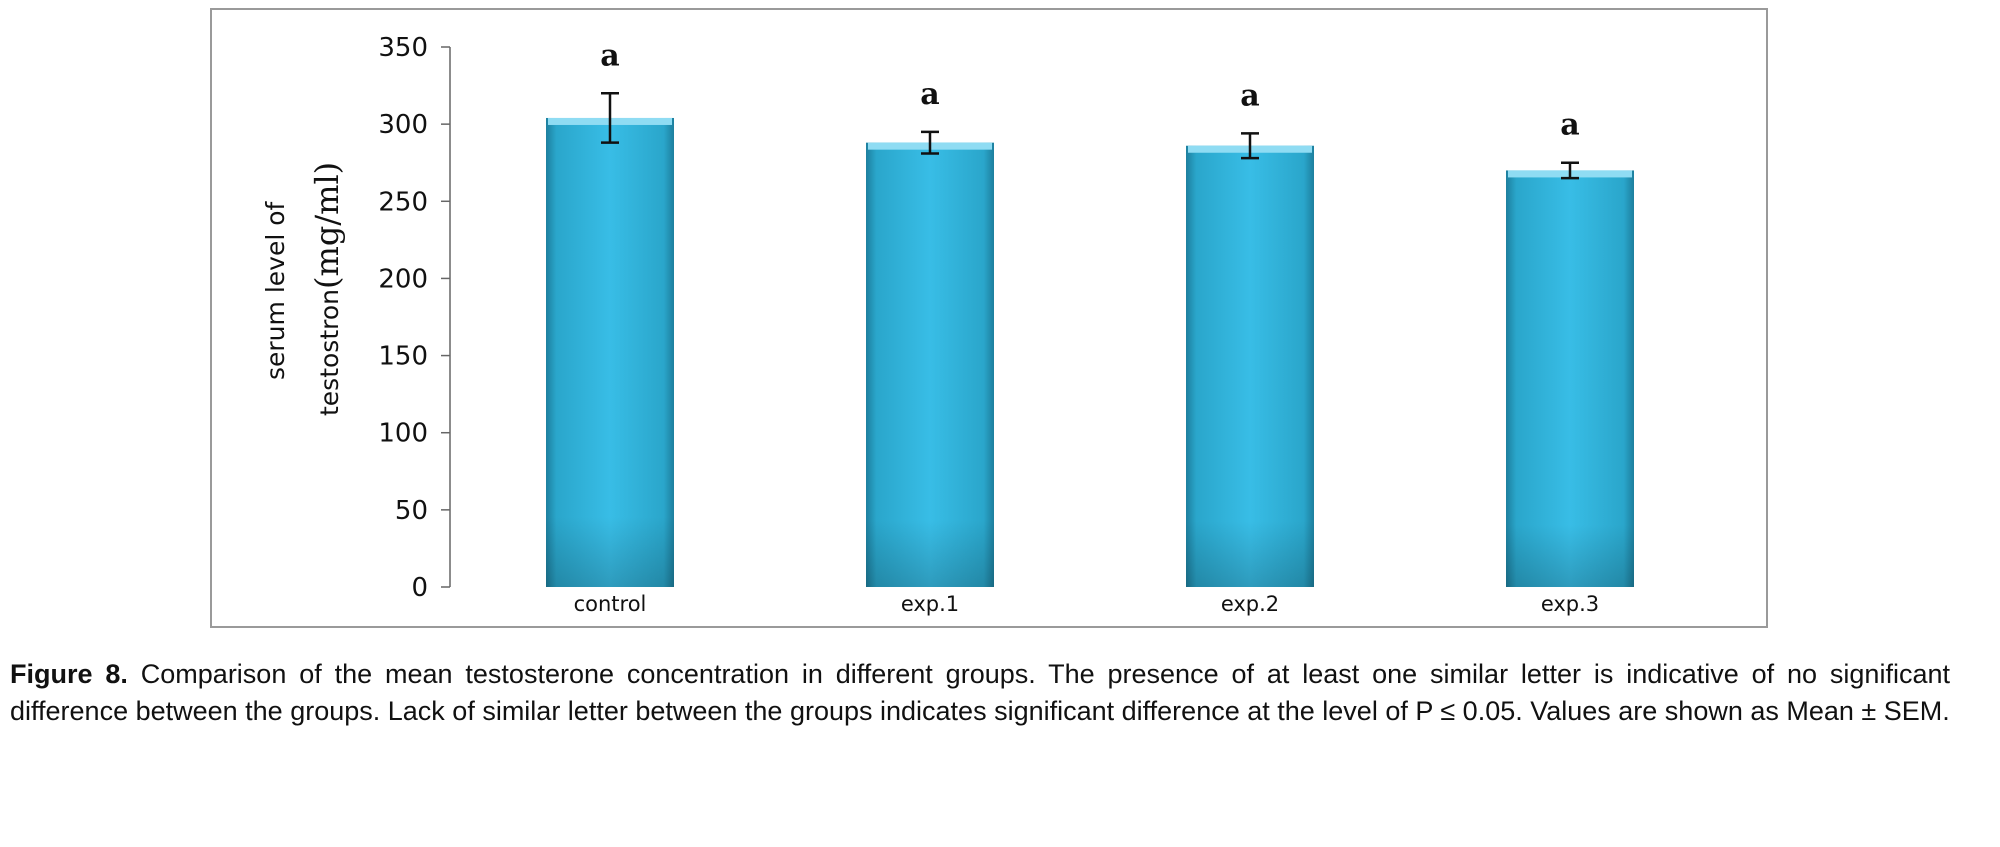 This screenshot has height=847, width=2000. What do you see at coordinates (403, 202) in the screenshot?
I see `y-tick-label: 250` at bounding box center [403, 202].